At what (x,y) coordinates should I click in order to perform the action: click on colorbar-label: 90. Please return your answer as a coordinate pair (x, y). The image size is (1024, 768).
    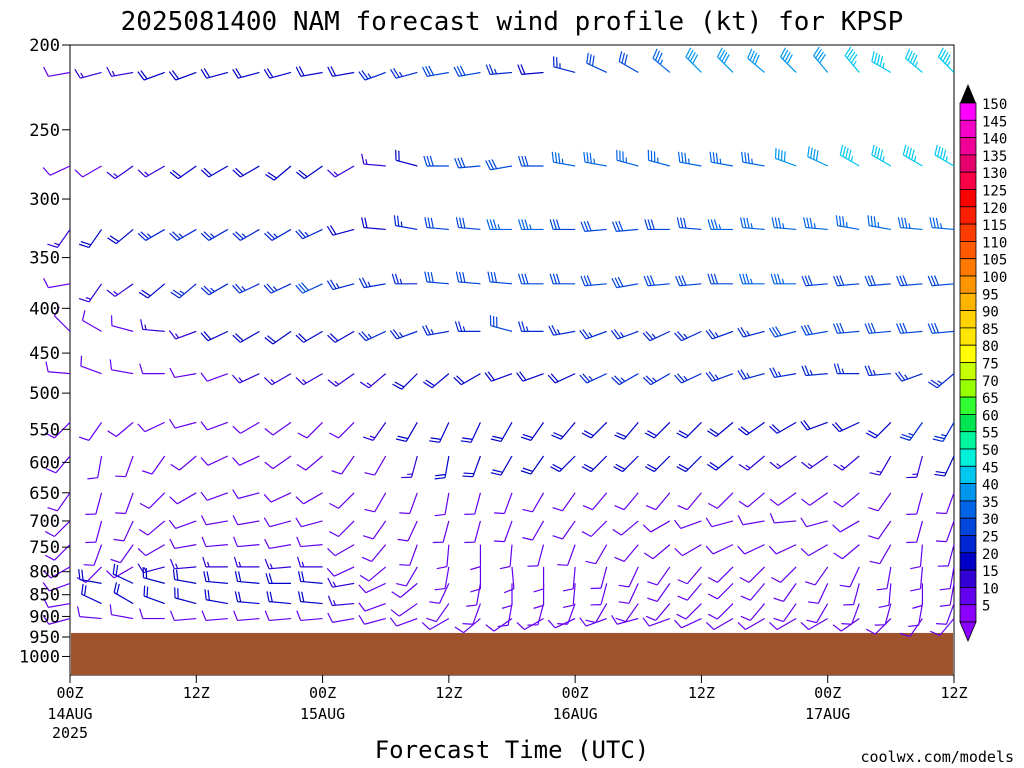
    Looking at the image, I should click on (990, 313).